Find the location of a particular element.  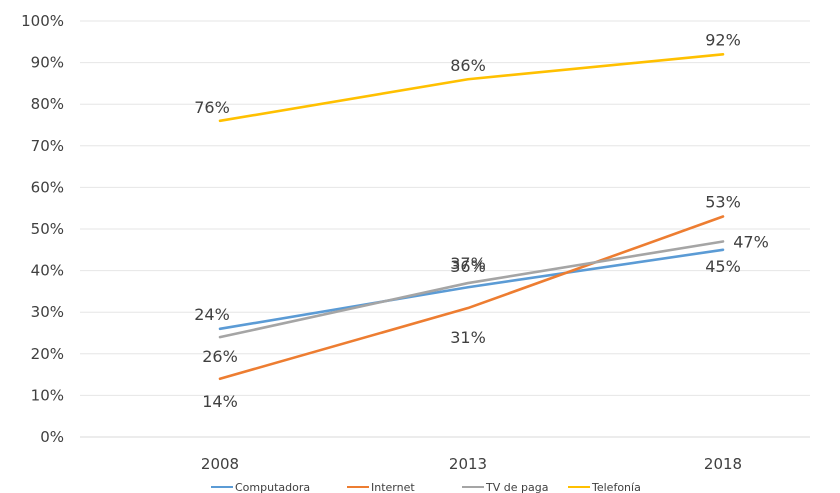

legend-label: Internet is located at coordinates (393, 487).